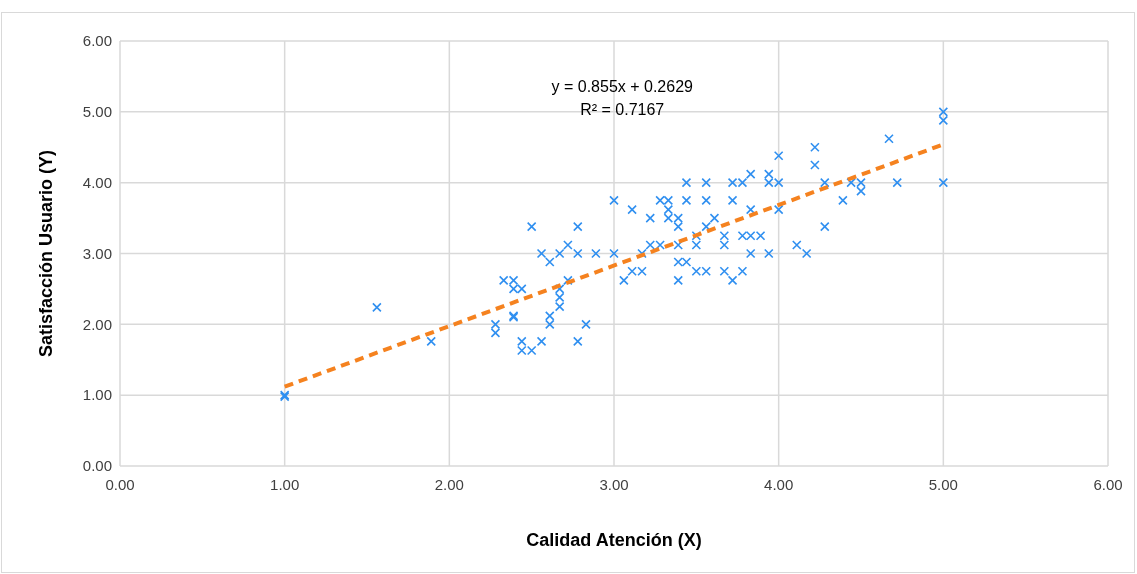  Describe the element at coordinates (97, 112) in the screenshot. I see `y-tick-label: 5.00` at that location.